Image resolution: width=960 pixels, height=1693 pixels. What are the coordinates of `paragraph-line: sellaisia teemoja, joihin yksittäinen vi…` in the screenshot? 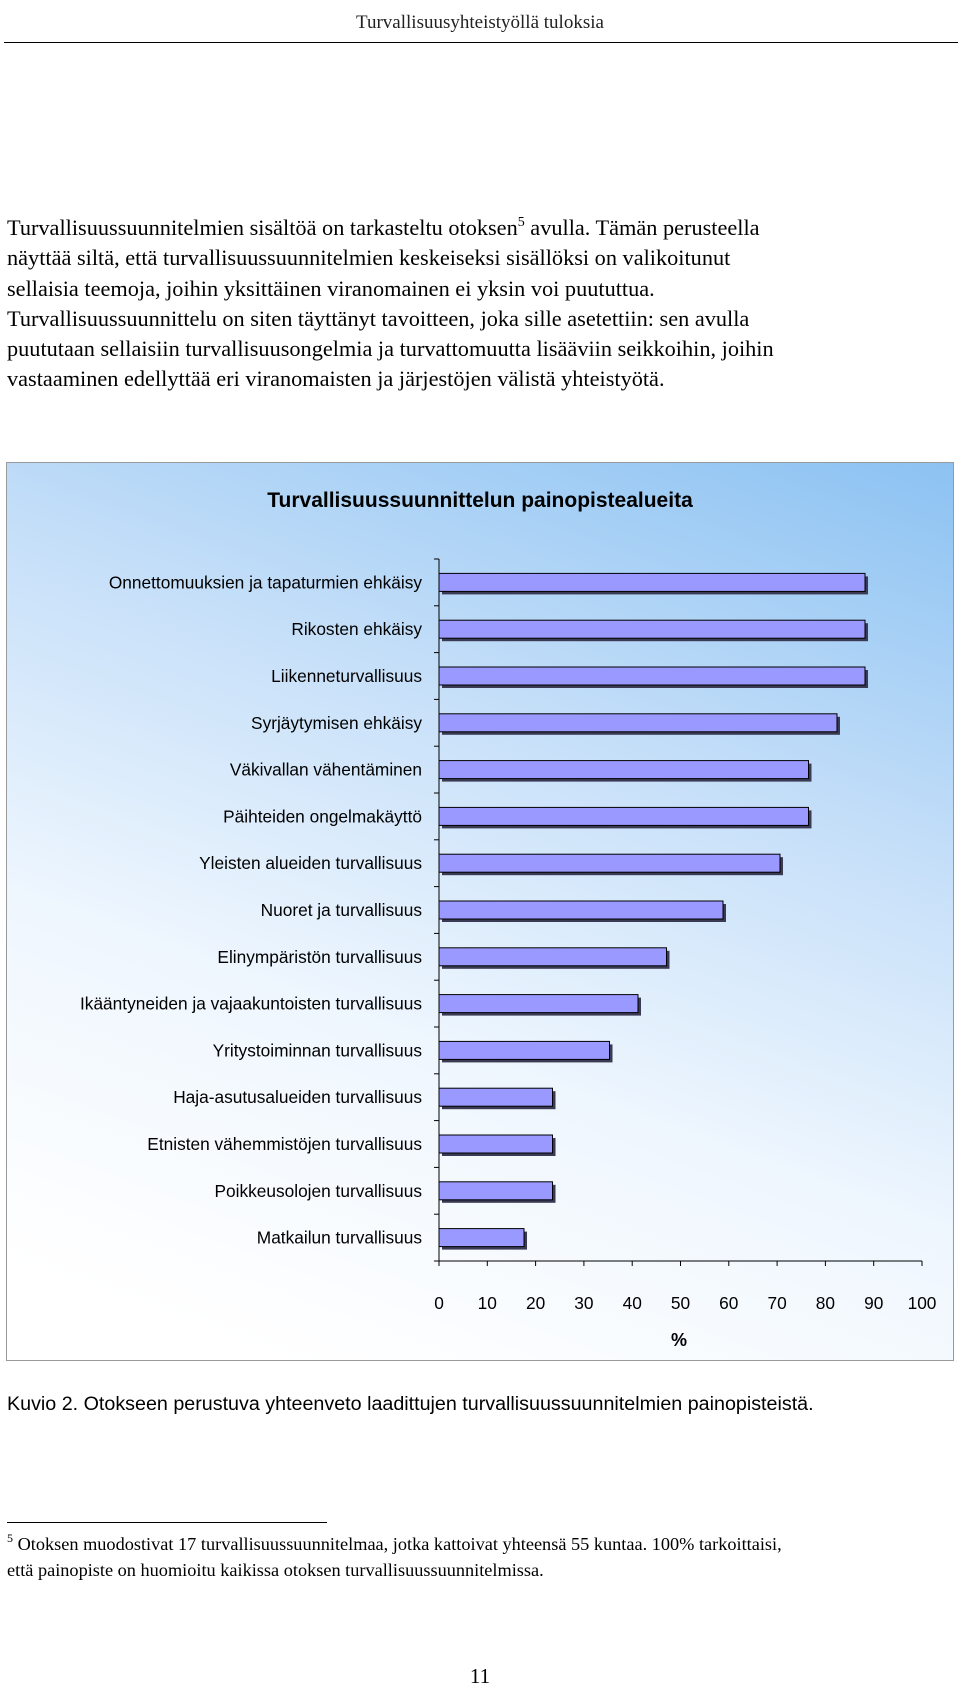 It's located at (331, 288).